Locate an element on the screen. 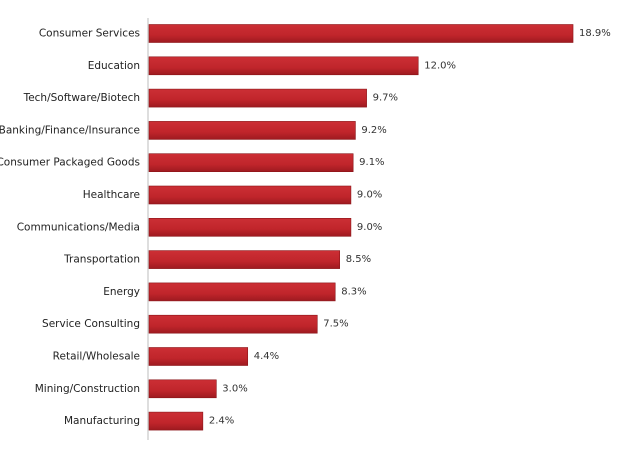 The image size is (625, 458). value-label: 9.2% is located at coordinates (373, 130).